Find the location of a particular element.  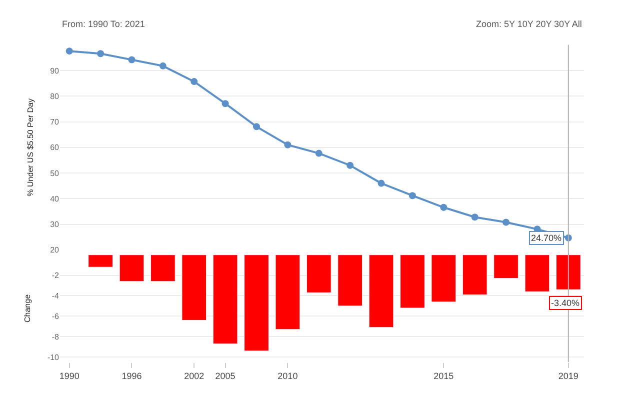

annotation: -3.40% is located at coordinates (565, 303).